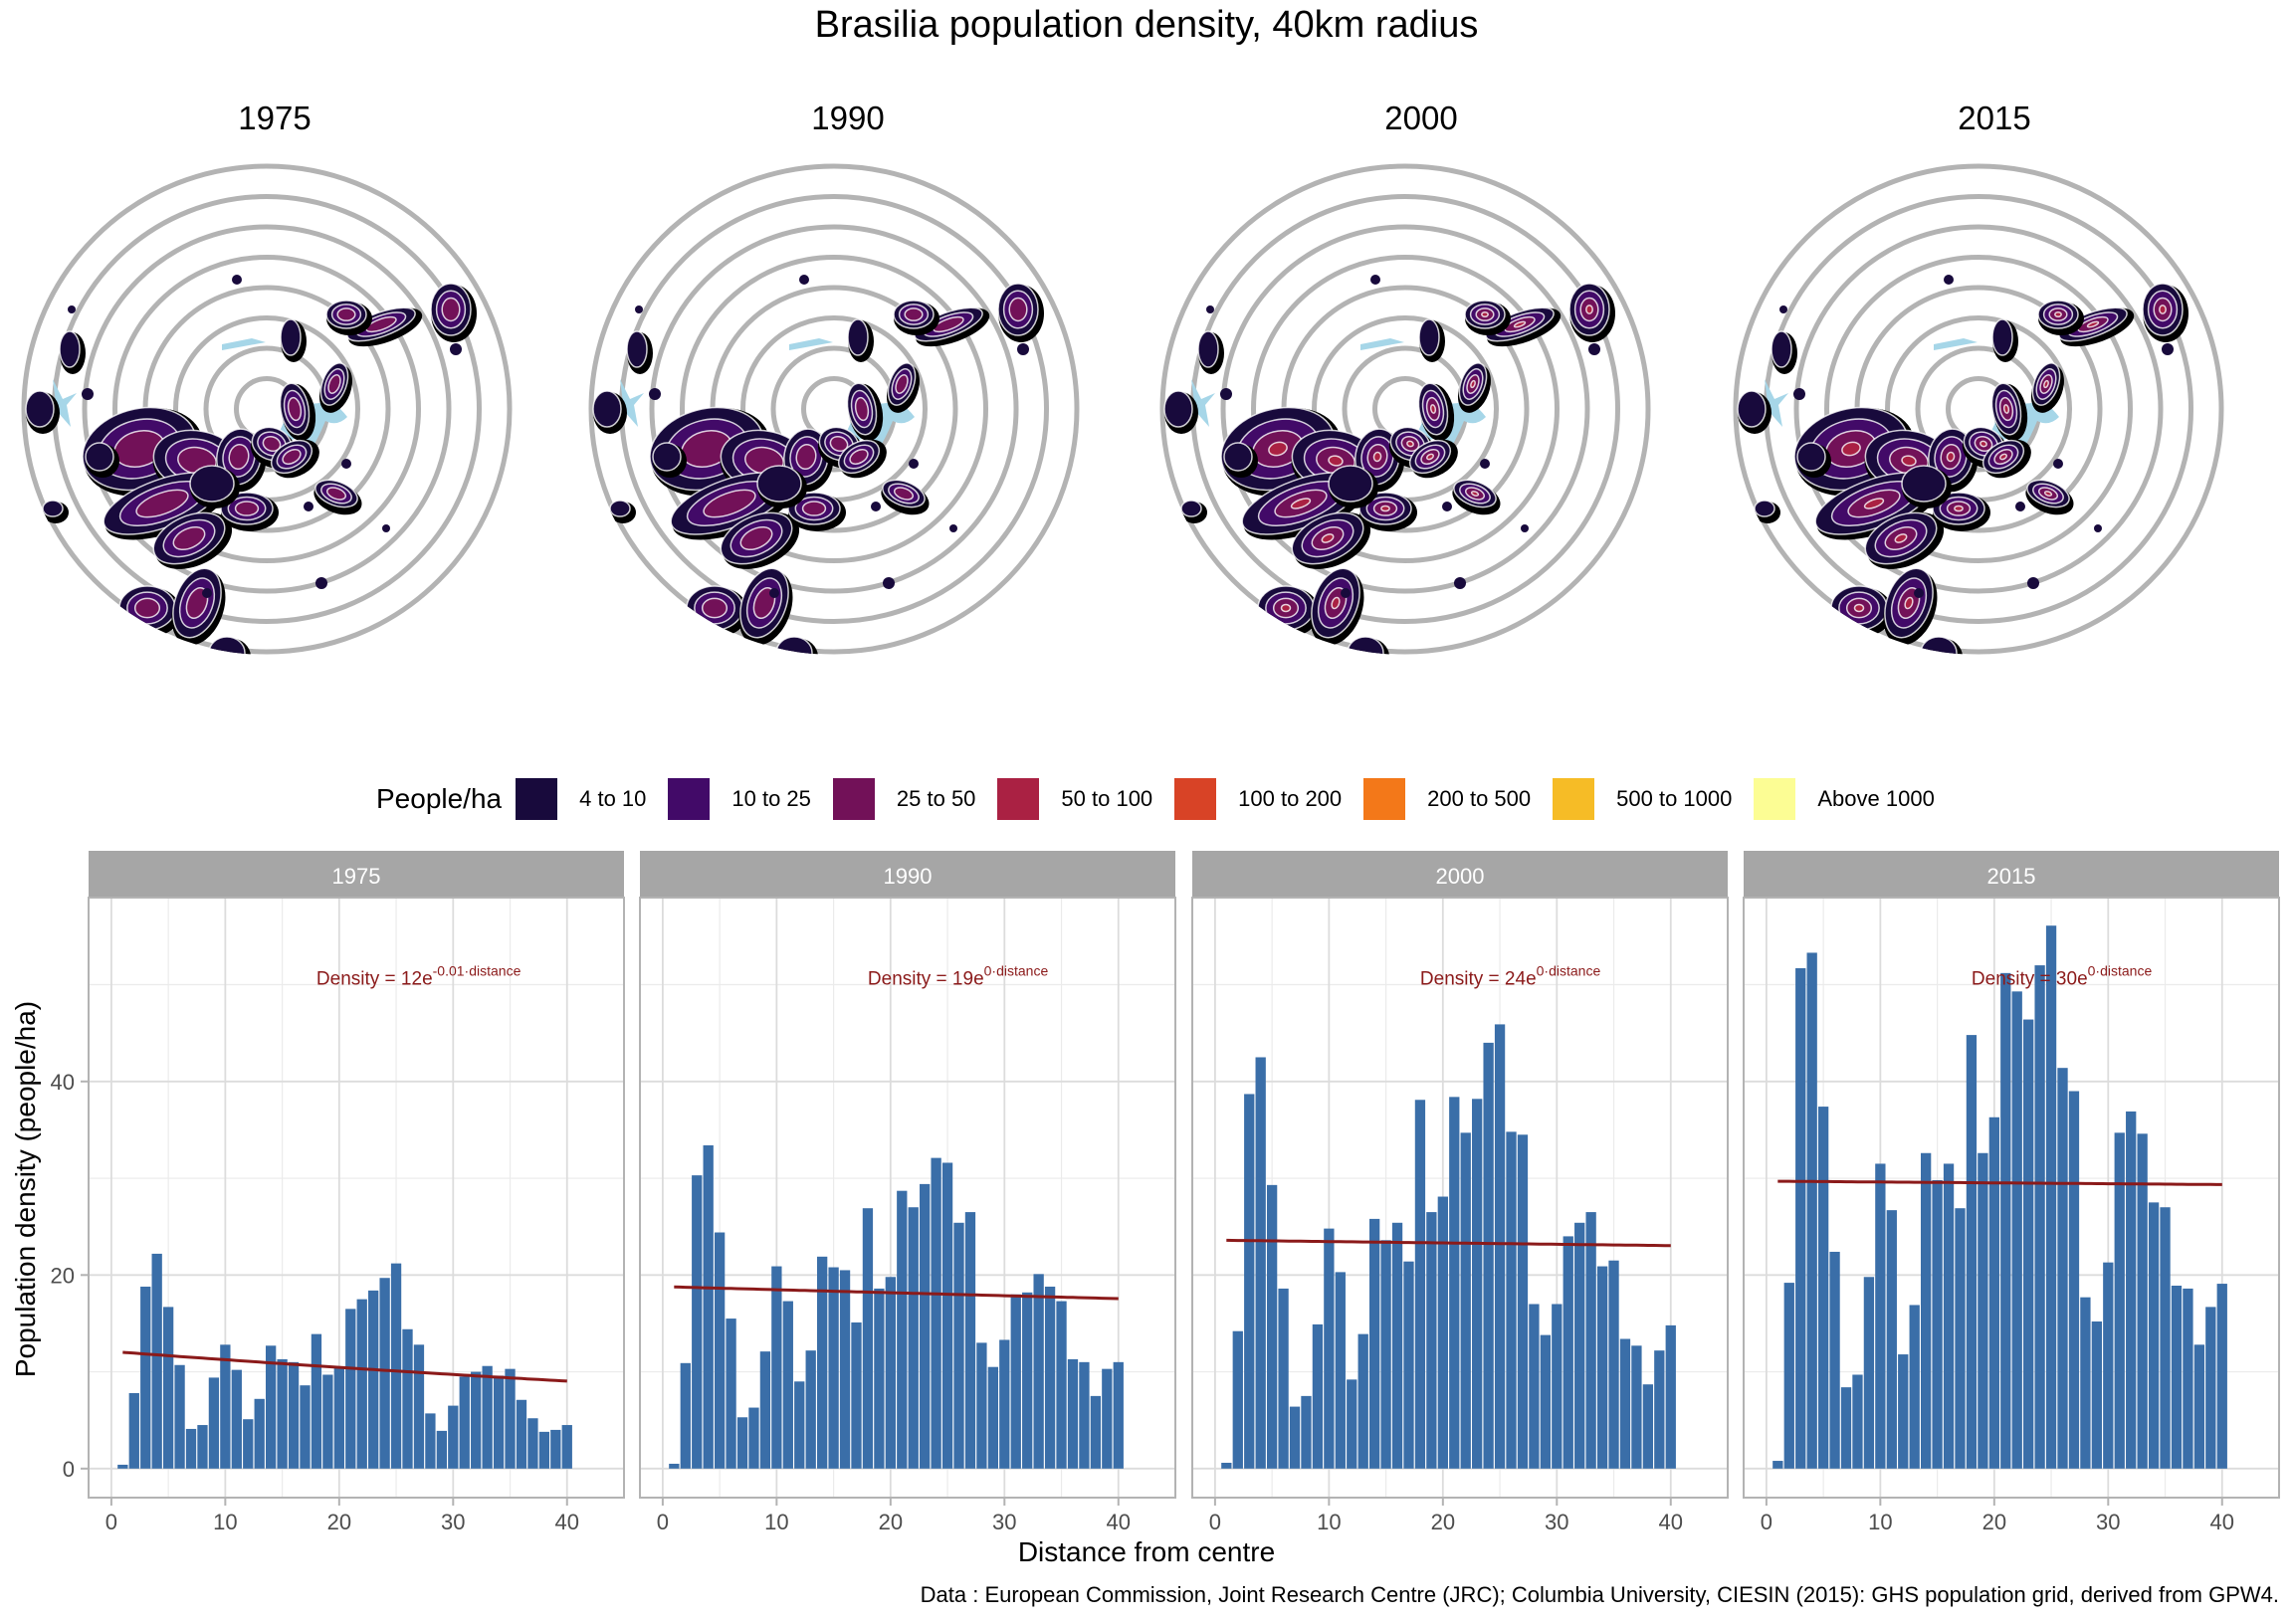 The height and width of the screenshot is (1624, 2293). What do you see at coordinates (903, 799) in the screenshot?
I see `legend-item: 25 to 50` at bounding box center [903, 799].